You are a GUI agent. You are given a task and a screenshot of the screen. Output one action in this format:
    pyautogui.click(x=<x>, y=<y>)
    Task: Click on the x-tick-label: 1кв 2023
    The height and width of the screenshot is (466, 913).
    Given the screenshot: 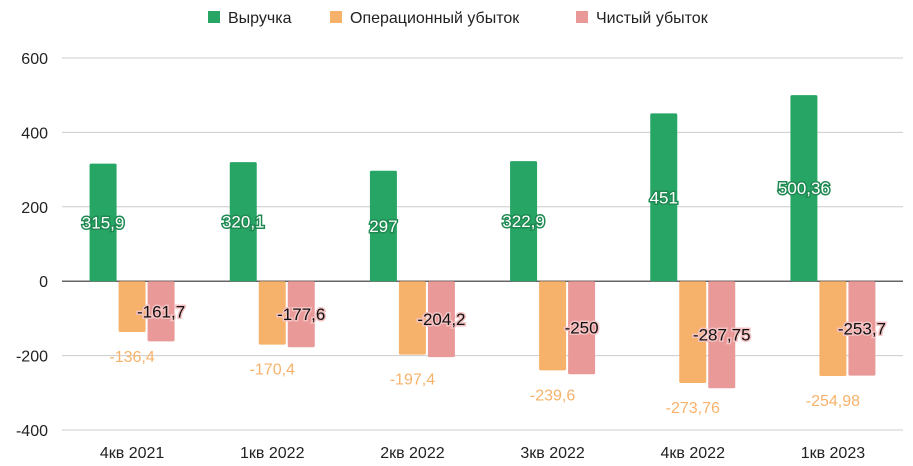 What is the action you would take?
    pyautogui.click(x=833, y=453)
    